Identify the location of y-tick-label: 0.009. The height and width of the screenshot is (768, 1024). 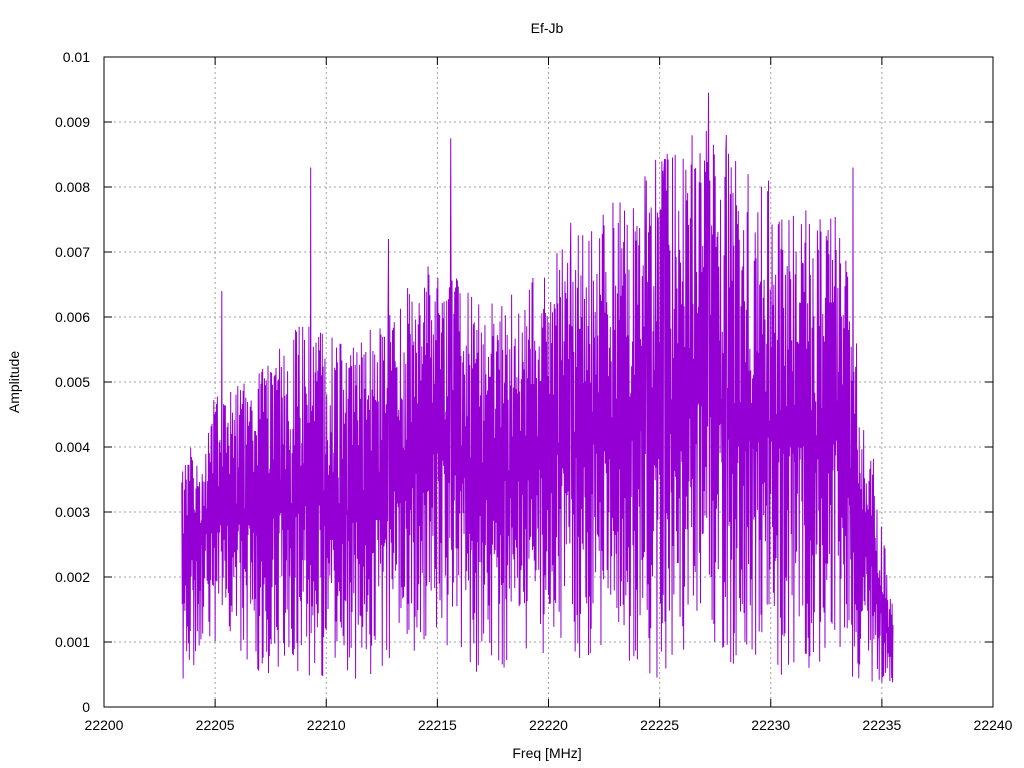
(72, 122).